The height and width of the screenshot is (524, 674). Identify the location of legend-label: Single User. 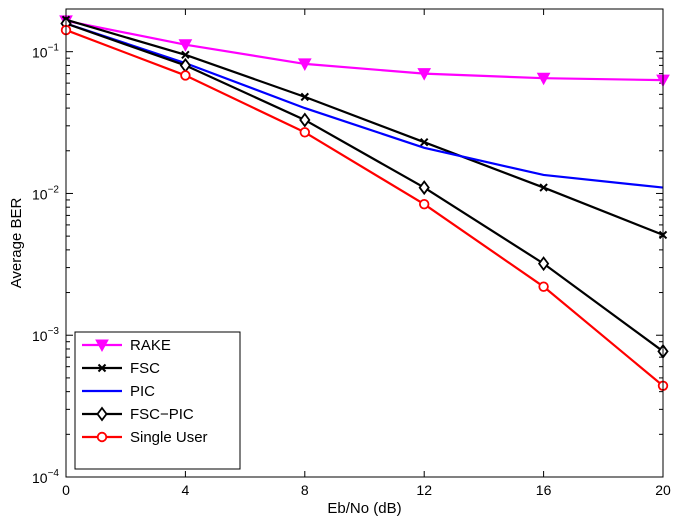
(169, 437).